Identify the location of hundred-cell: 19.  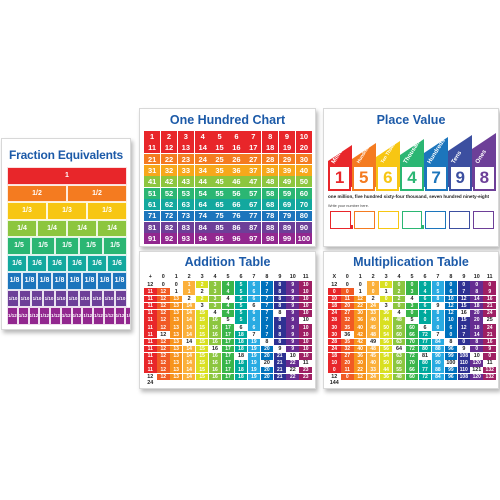
(287, 148).